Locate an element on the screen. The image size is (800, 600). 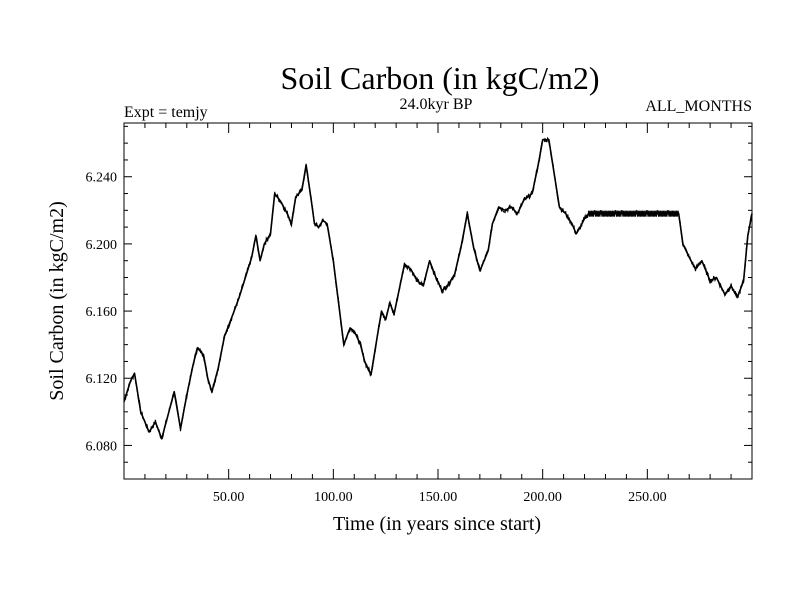
x-tick-label: 200.00 is located at coordinates (542, 497).